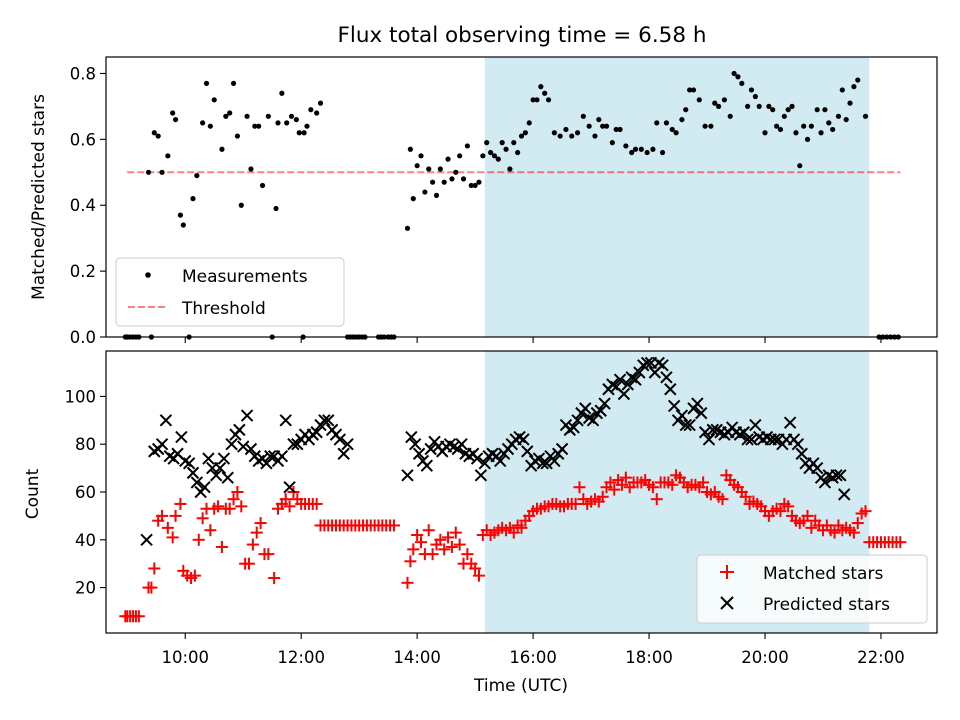 The image size is (960, 720). Describe the element at coordinates (85, 492) in the screenshot. I see `count-y-tick-label: 60` at that location.